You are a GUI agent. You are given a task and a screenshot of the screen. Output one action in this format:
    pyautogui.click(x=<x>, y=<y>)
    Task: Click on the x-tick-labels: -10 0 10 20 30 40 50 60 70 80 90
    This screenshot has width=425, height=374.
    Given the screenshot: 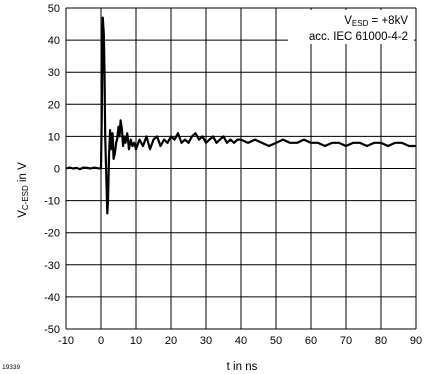 What is the action you would take?
    pyautogui.click(x=240, y=341)
    